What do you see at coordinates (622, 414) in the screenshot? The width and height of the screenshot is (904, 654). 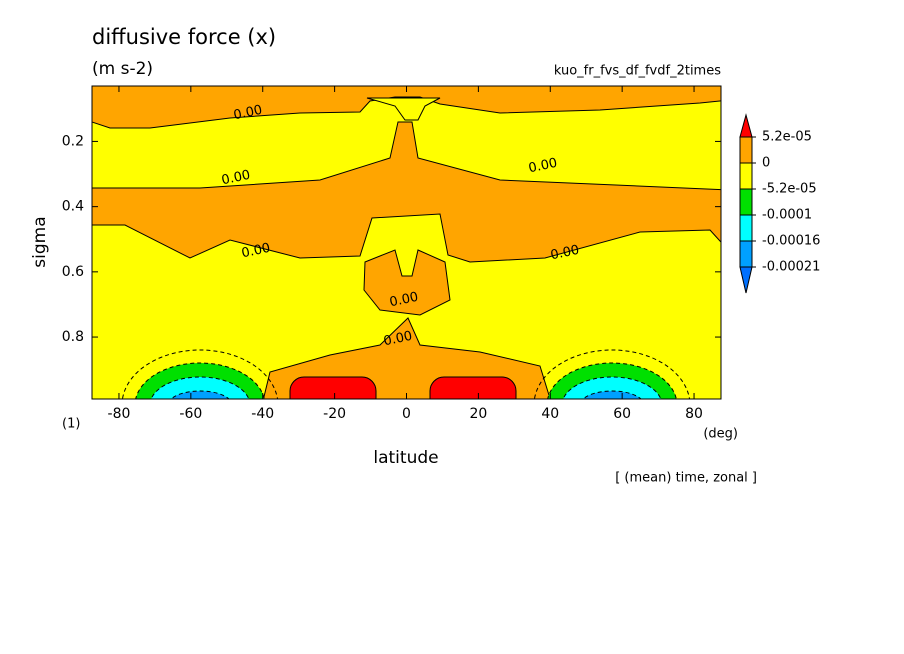 I see `x-tick-label: 60` at bounding box center [622, 414].